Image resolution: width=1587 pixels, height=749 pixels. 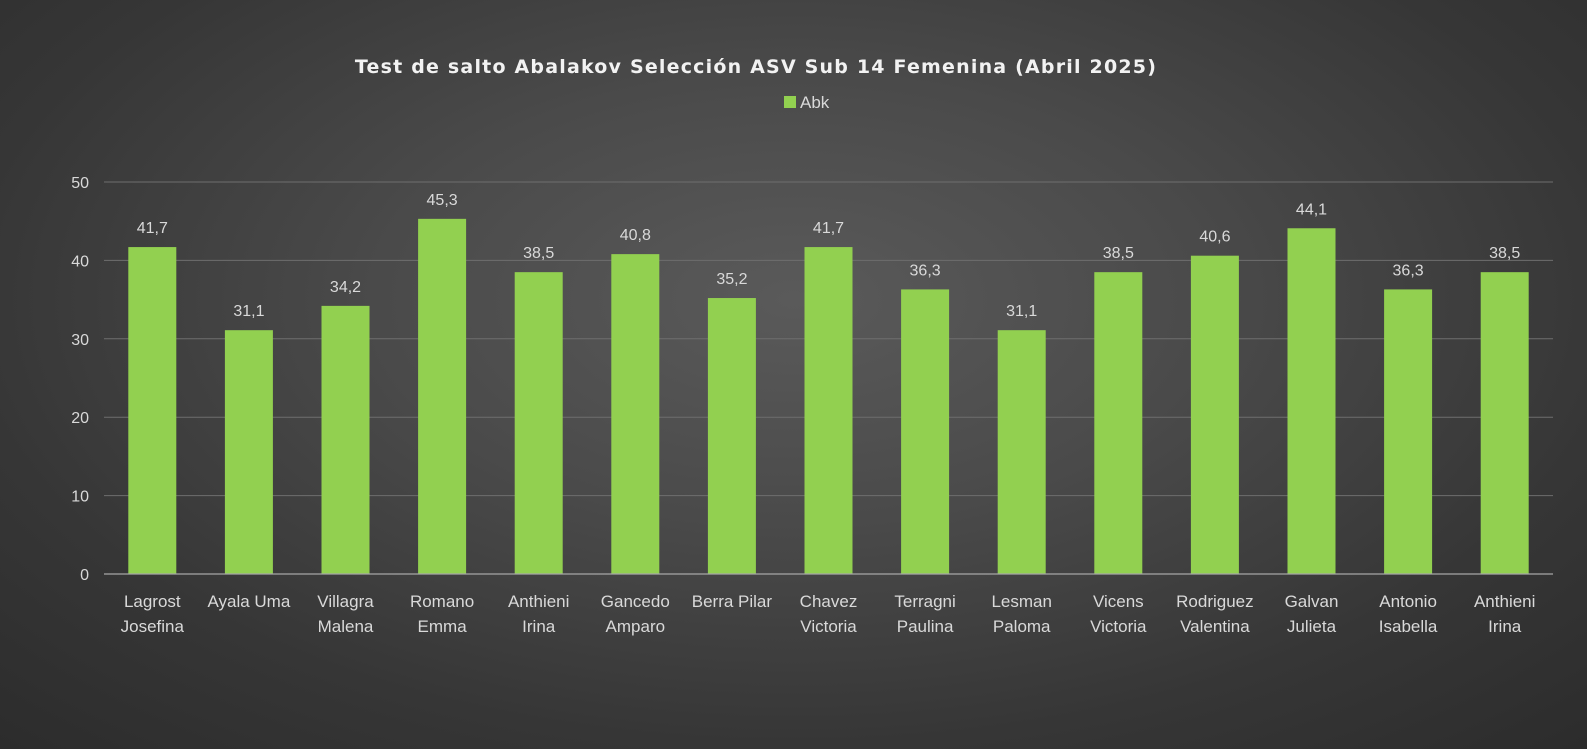 I want to click on x-category-label: Julieta, so click(x=1312, y=626).